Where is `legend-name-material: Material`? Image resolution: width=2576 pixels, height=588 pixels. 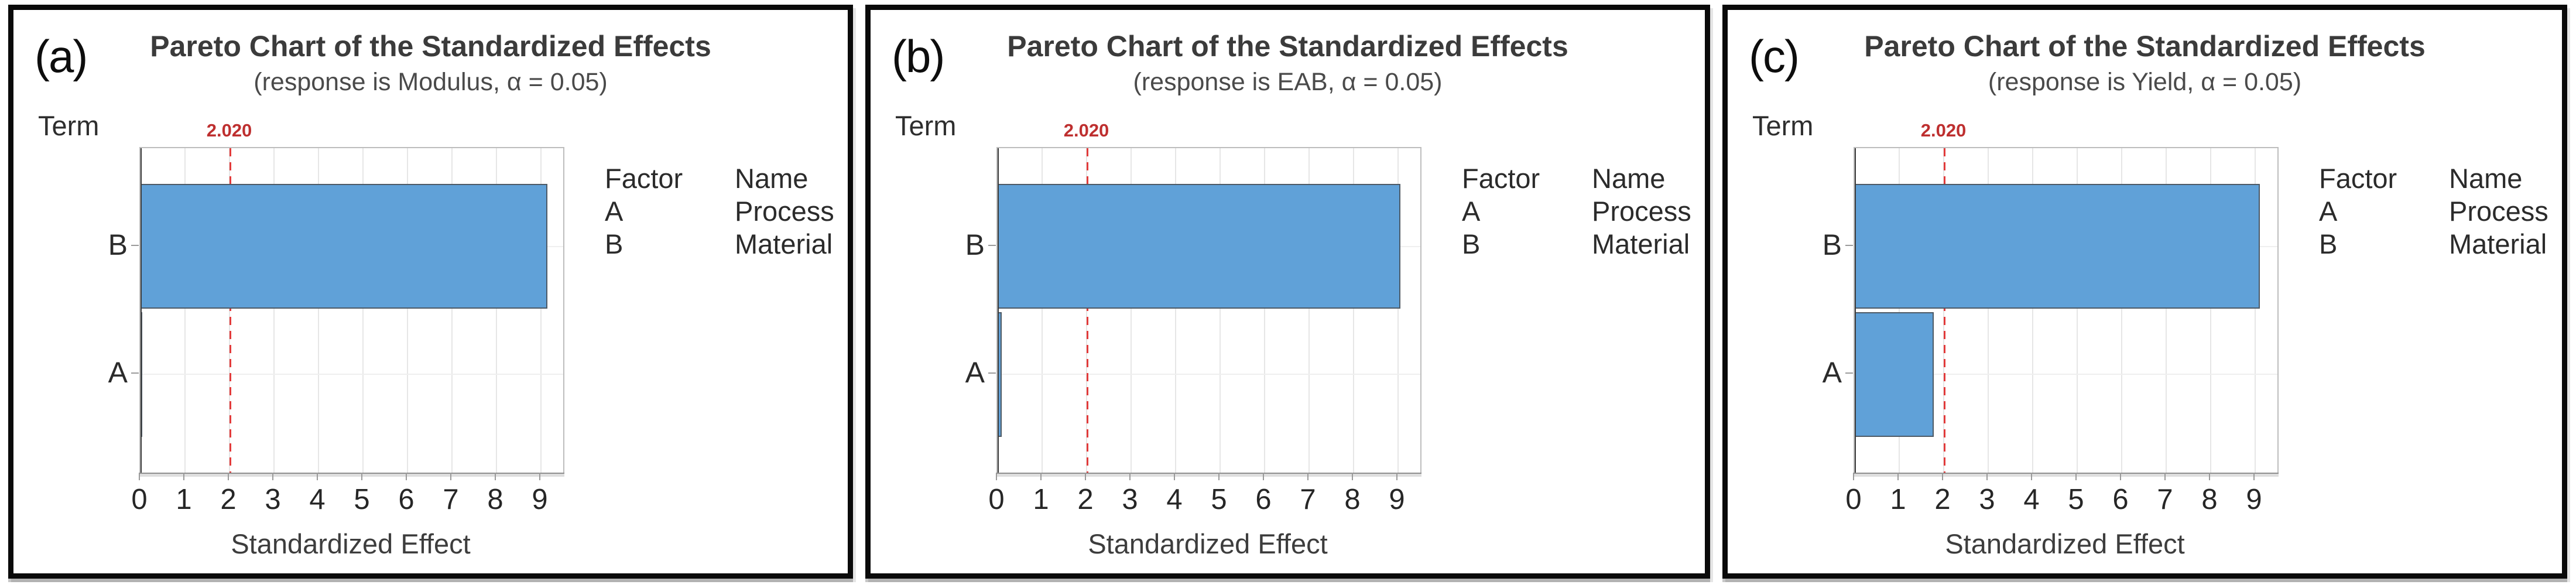
legend-name-material: Material is located at coordinates (784, 243).